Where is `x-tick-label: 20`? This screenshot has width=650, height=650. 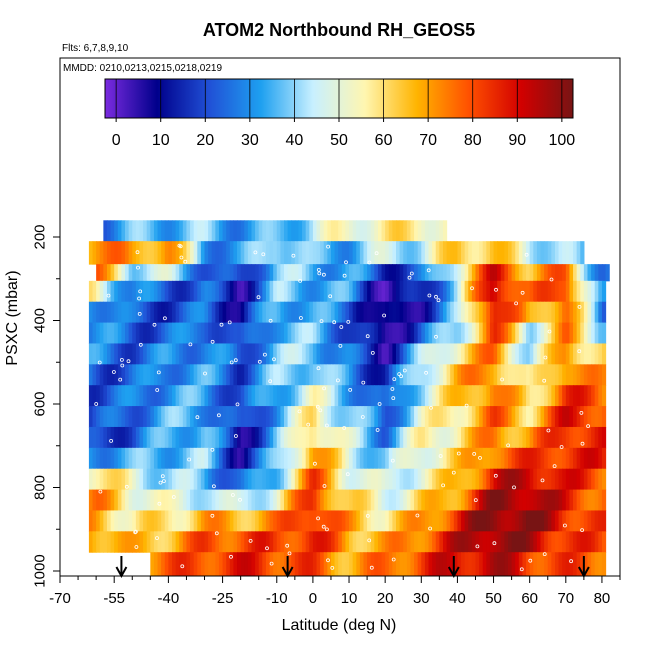 x-tick-label: 20 is located at coordinates (385, 598).